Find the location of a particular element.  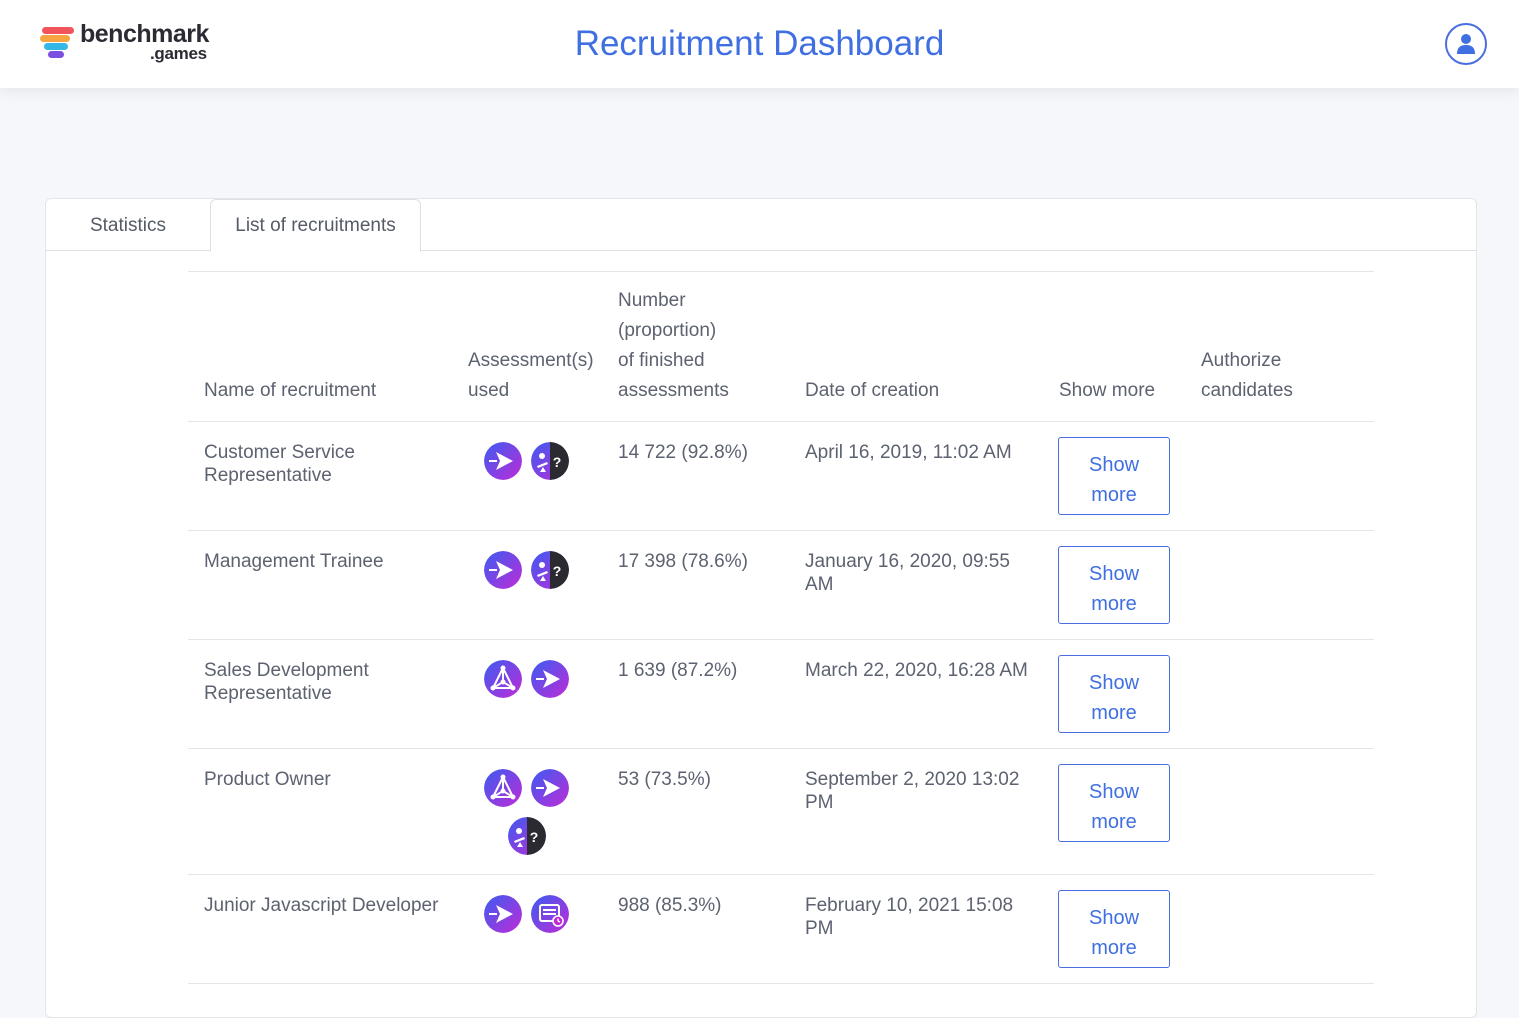

row-name-line: Product Owner is located at coordinates (267, 779).